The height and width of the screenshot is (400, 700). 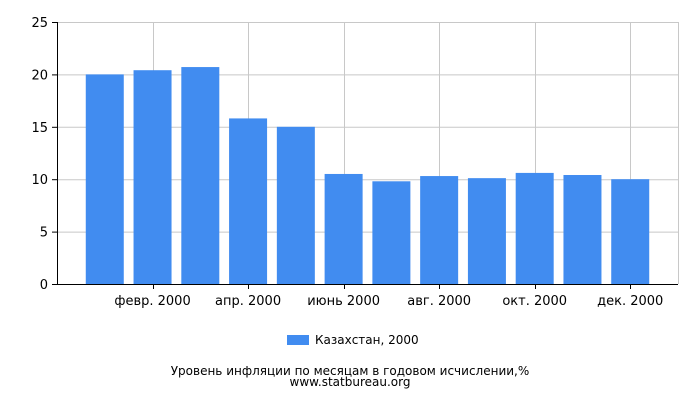 I want to click on x-tick-label: окт. 2000, so click(x=534, y=301).